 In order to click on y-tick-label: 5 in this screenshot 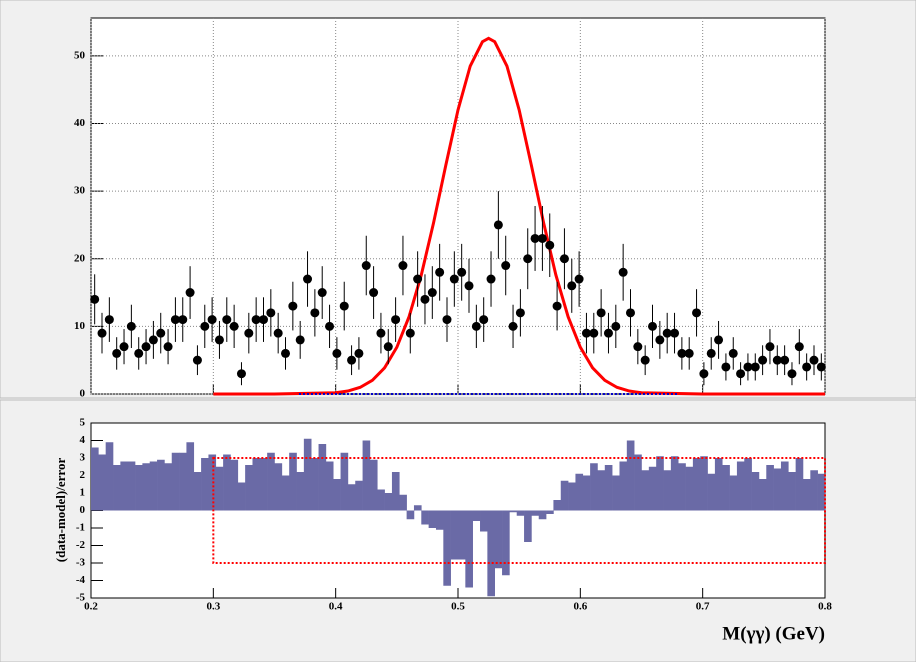, I will do `click(83, 423)`.